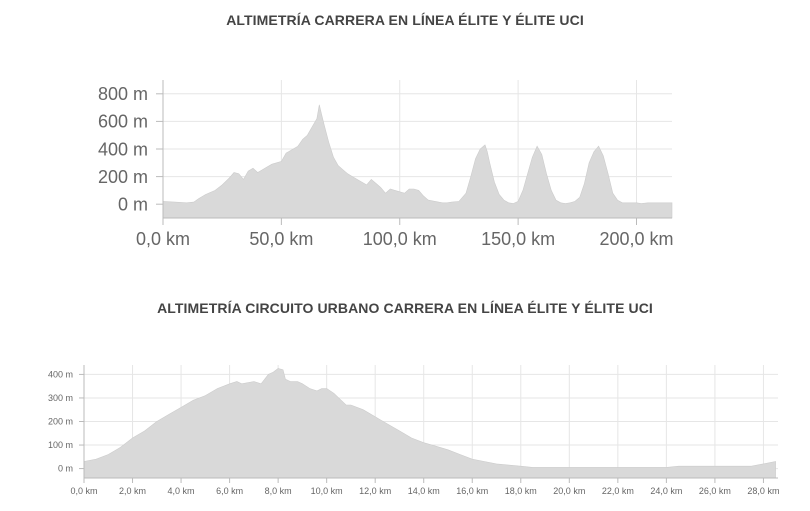  I want to click on x-tick-label: 6,0 km, so click(229, 491).